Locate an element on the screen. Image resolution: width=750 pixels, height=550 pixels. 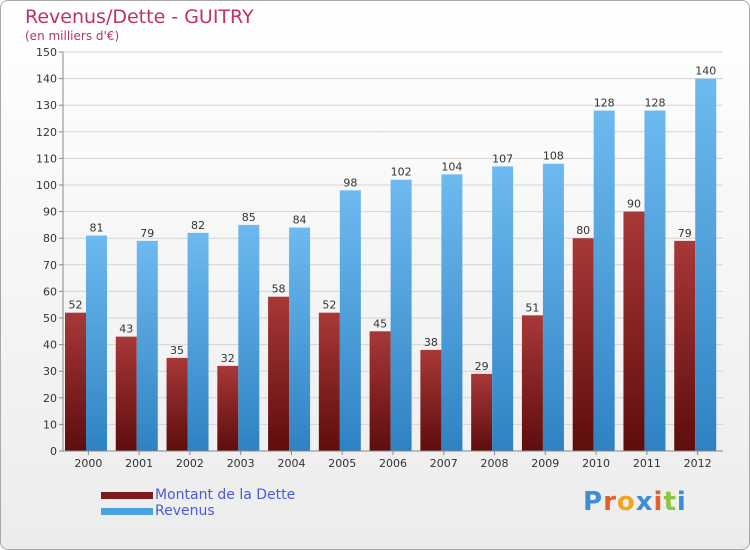
data-label-debt: 43 is located at coordinates (126, 329).